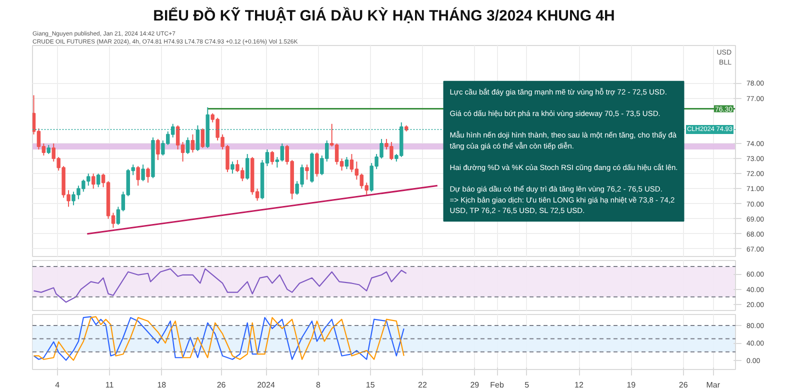  Describe the element at coordinates (266, 385) in the screenshot. I see `x-tick-label: 2024` at that location.